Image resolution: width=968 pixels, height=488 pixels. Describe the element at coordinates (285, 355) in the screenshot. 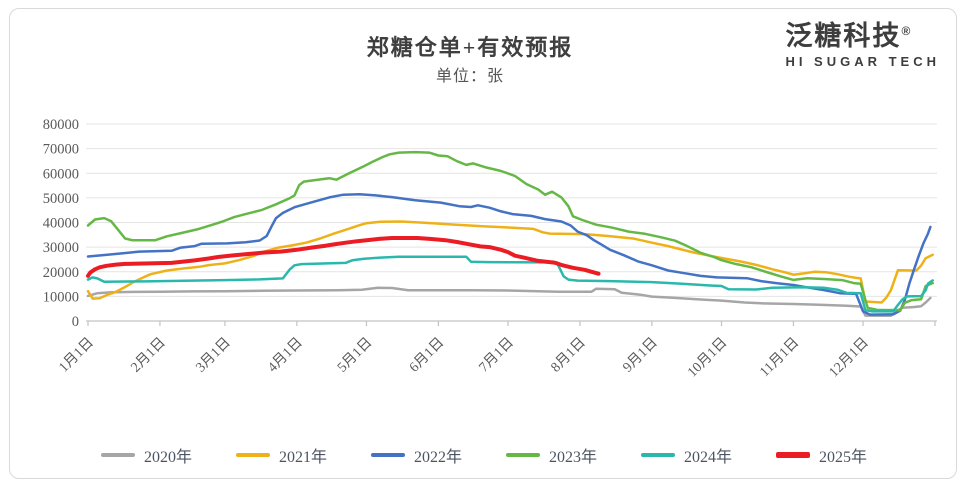

I see `x-tick-label: 4月1日` at that location.